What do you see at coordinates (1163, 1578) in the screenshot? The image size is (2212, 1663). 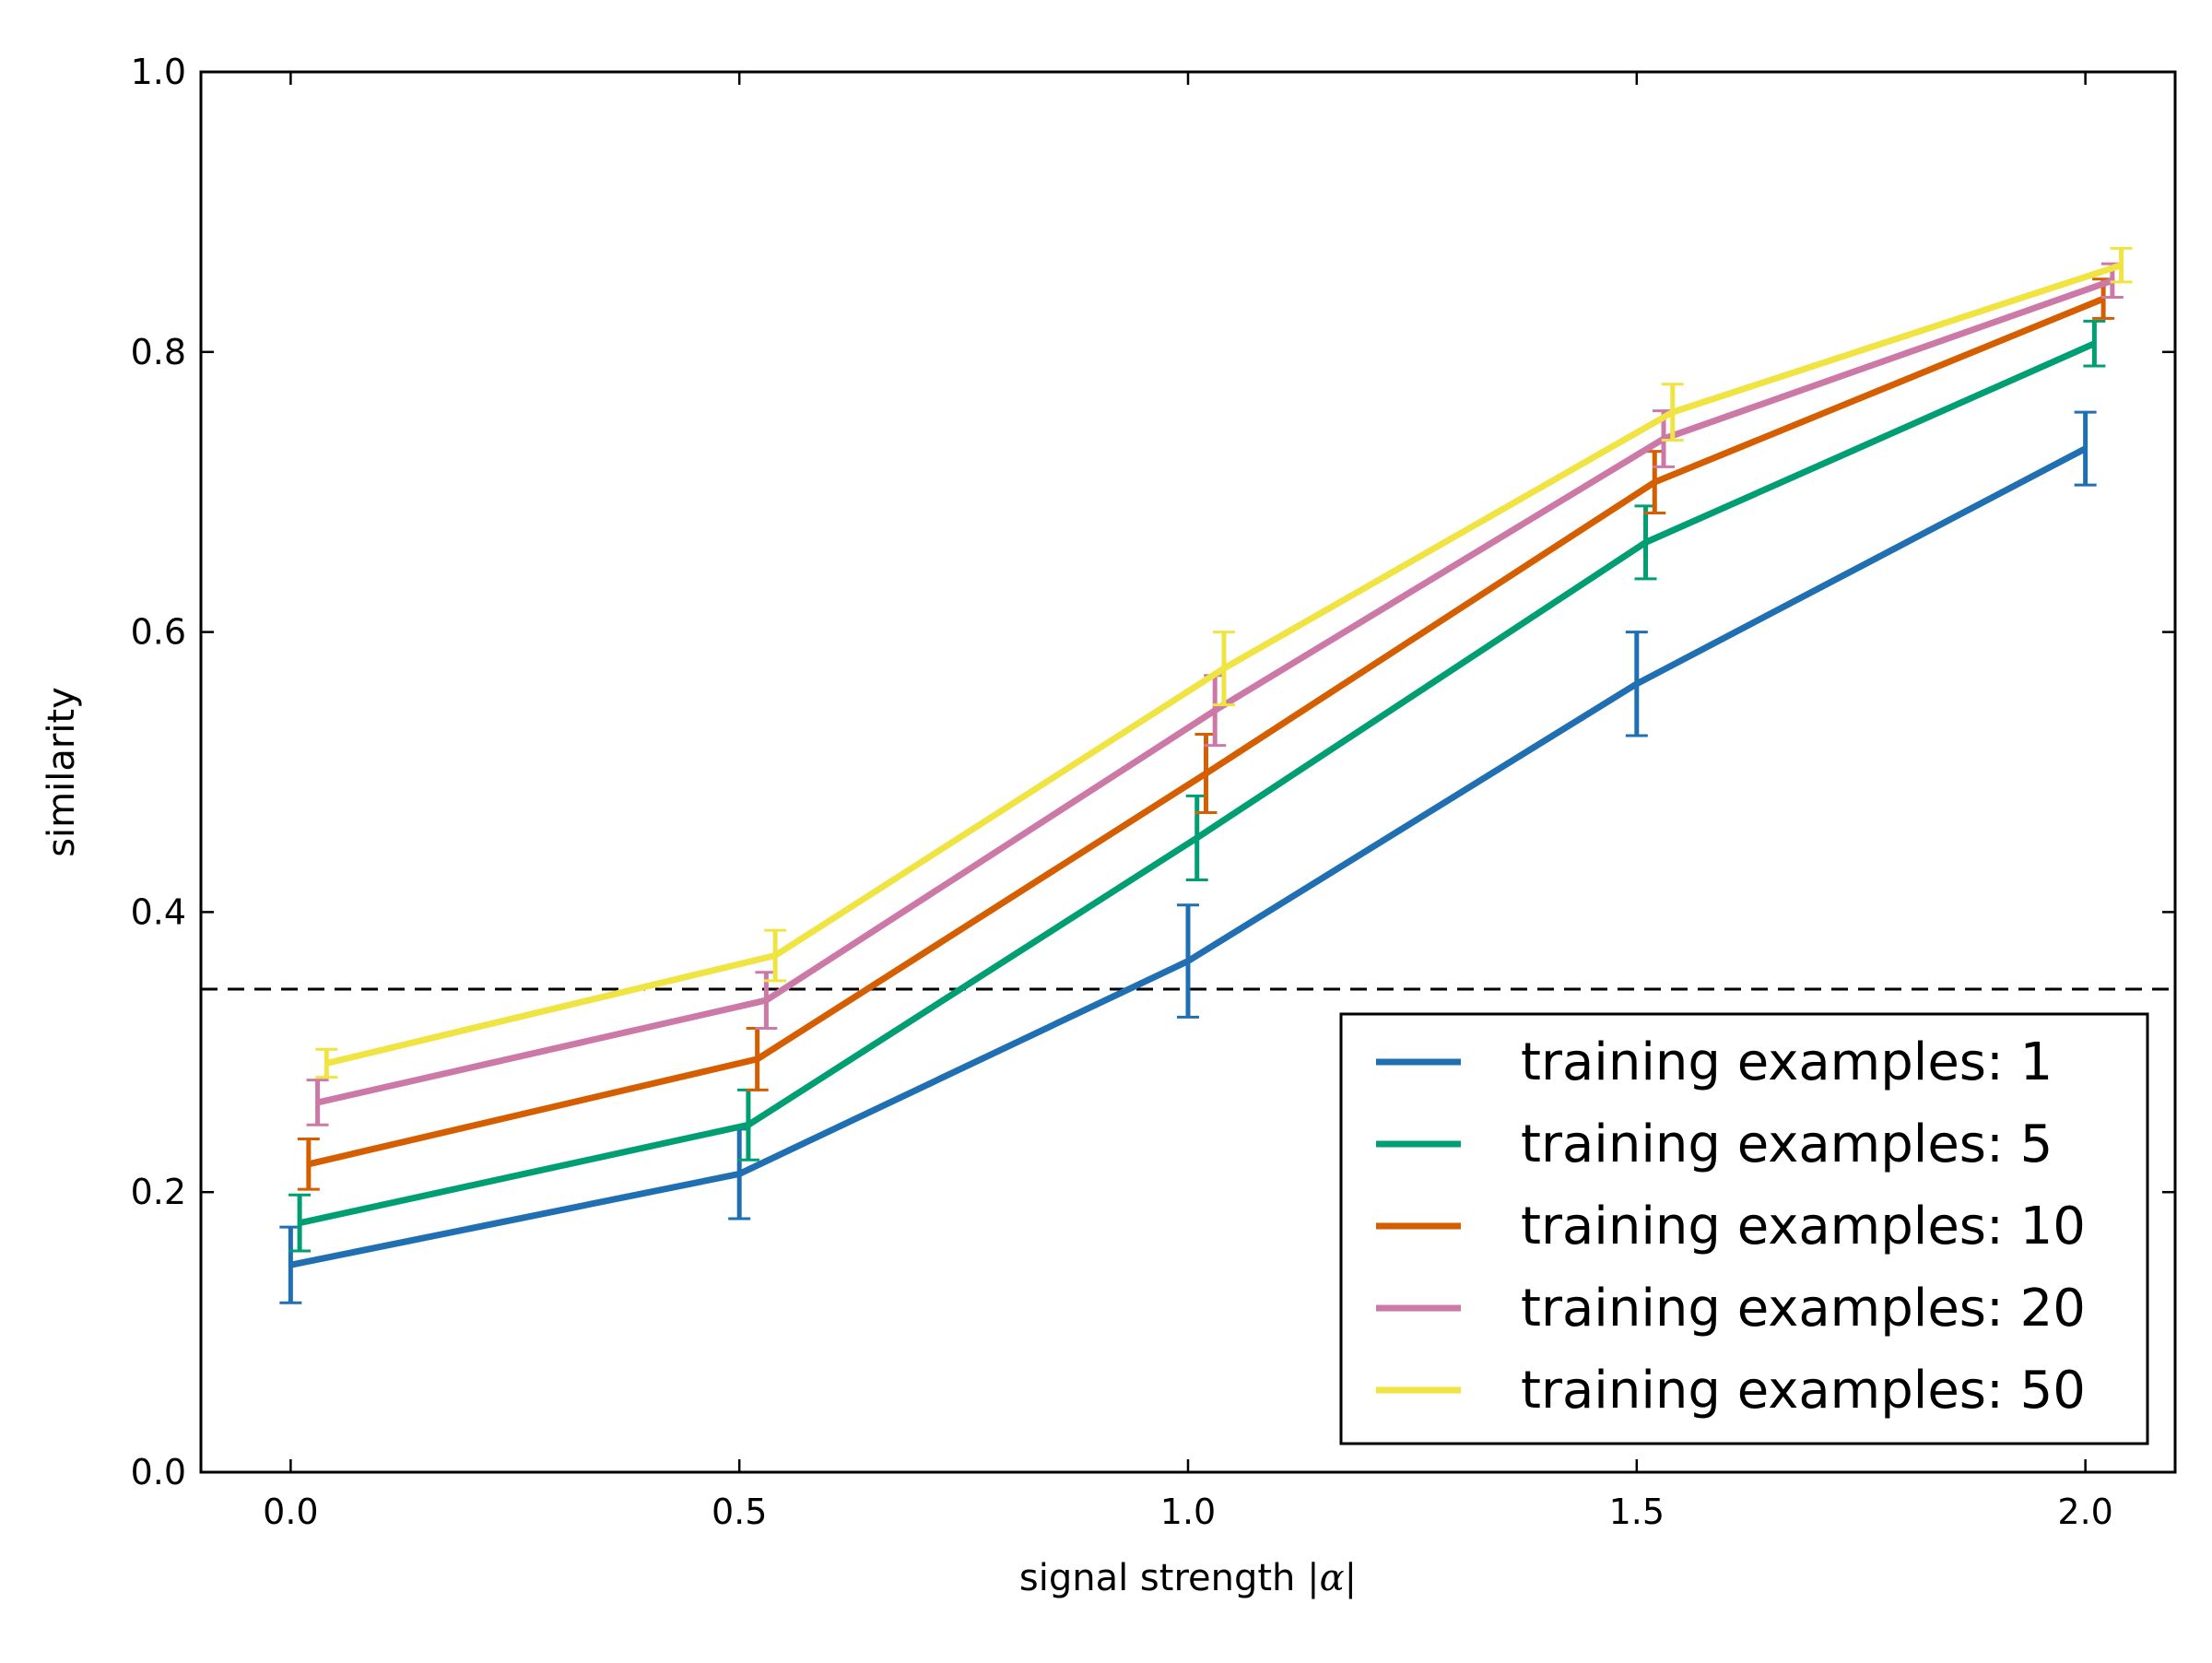 I see `x-axis-label-text: signal strength` at bounding box center [1163, 1578].